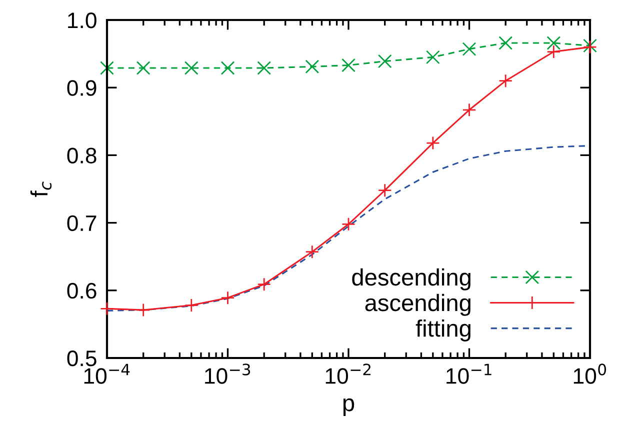  Describe the element at coordinates (82, 20) in the screenshot. I see `y-tick-label: 1.0` at that location.